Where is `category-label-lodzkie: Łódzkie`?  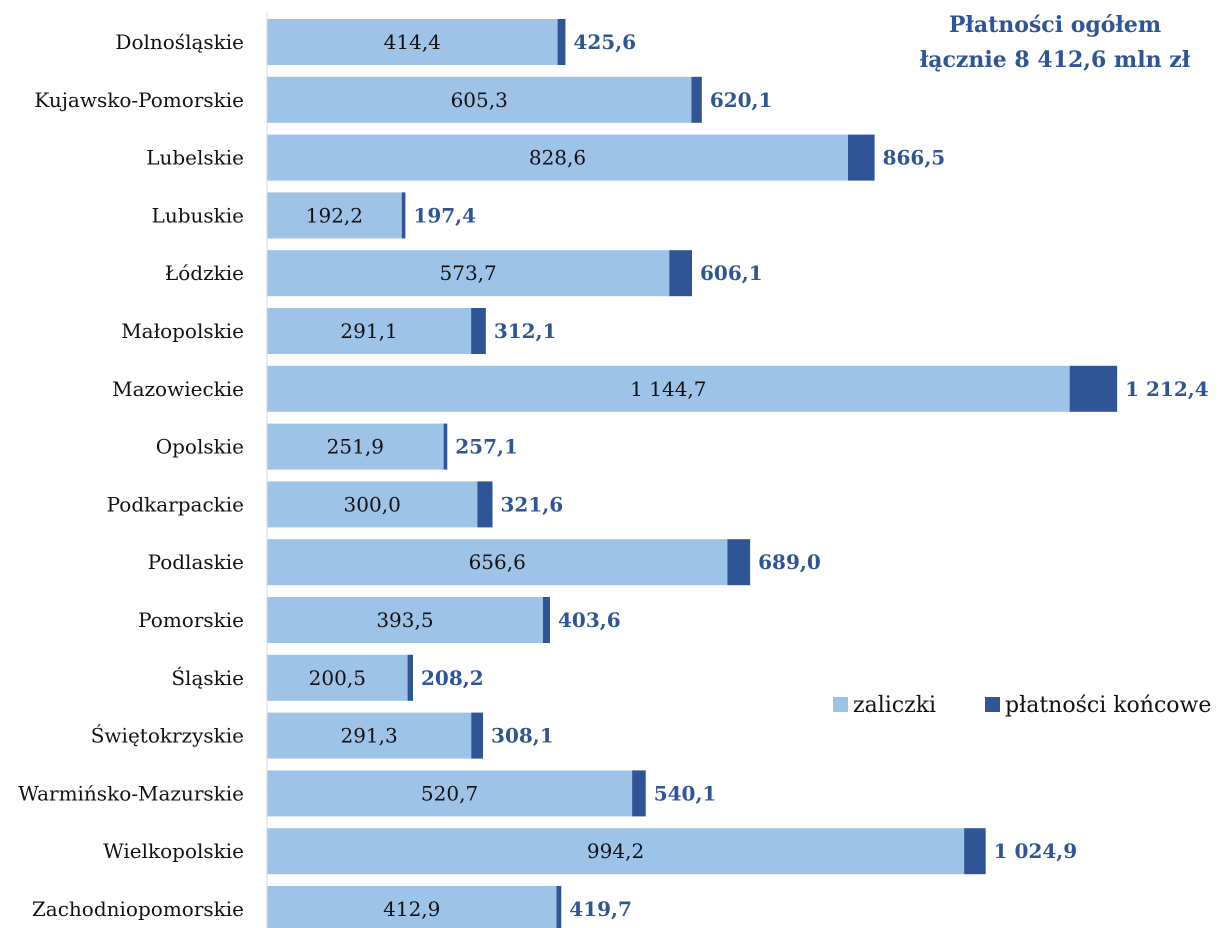 category-label-lodzkie: Łódzkie is located at coordinates (204, 273).